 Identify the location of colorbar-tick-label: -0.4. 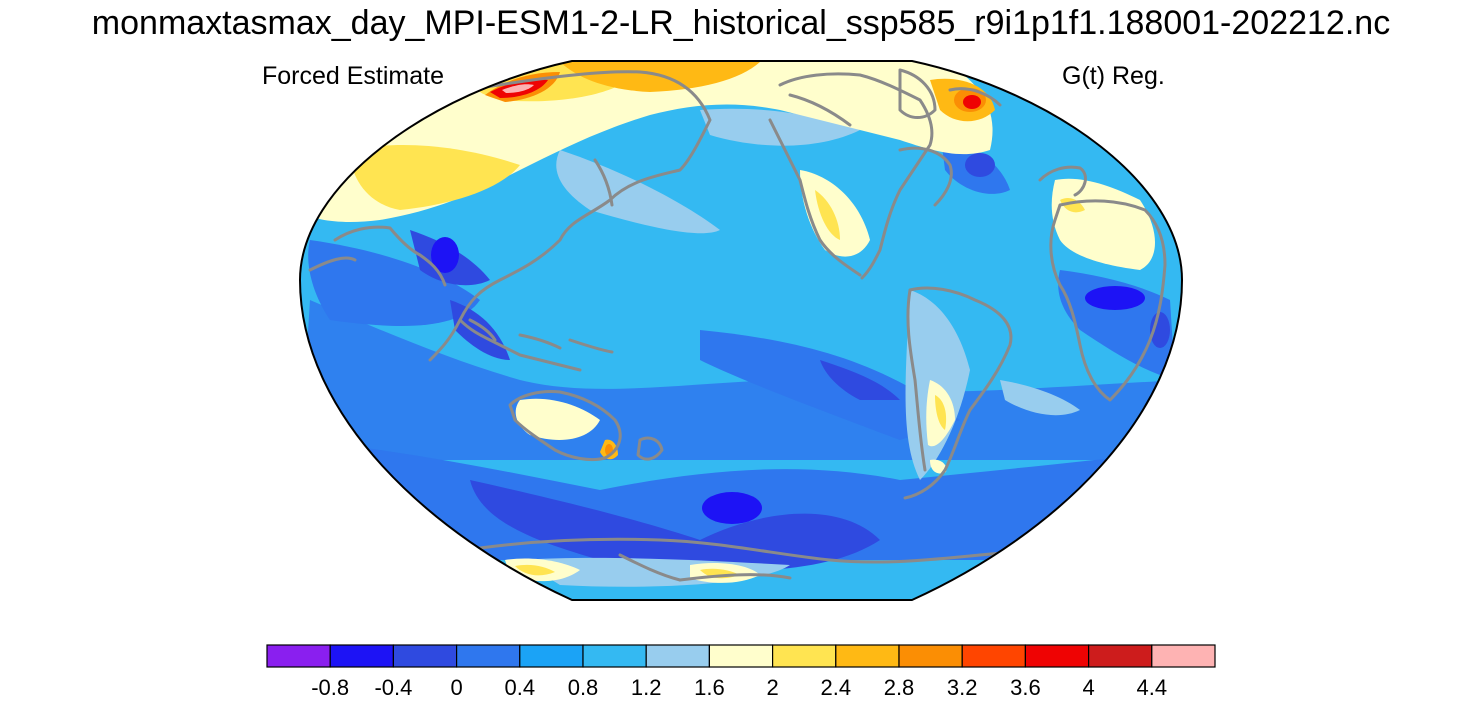
(393, 687).